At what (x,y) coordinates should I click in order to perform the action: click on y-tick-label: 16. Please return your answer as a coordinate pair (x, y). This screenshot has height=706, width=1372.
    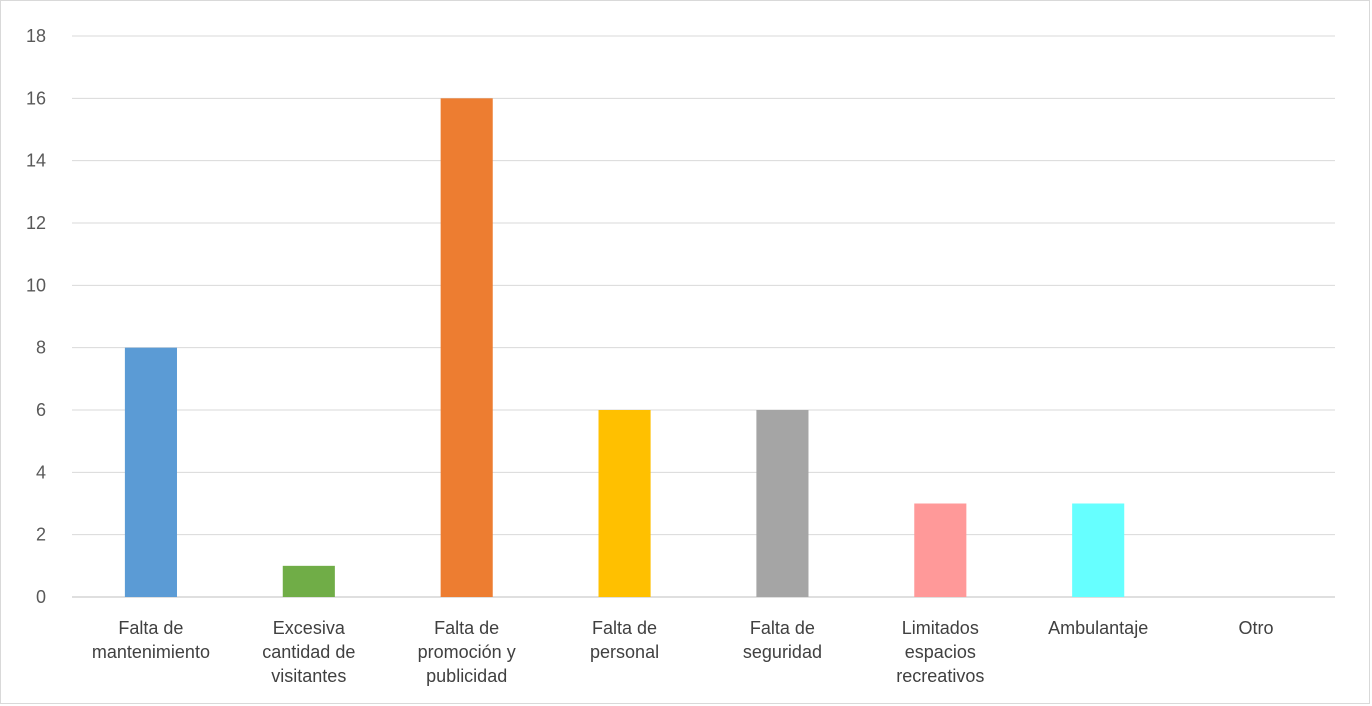
    Looking at the image, I should click on (36, 98).